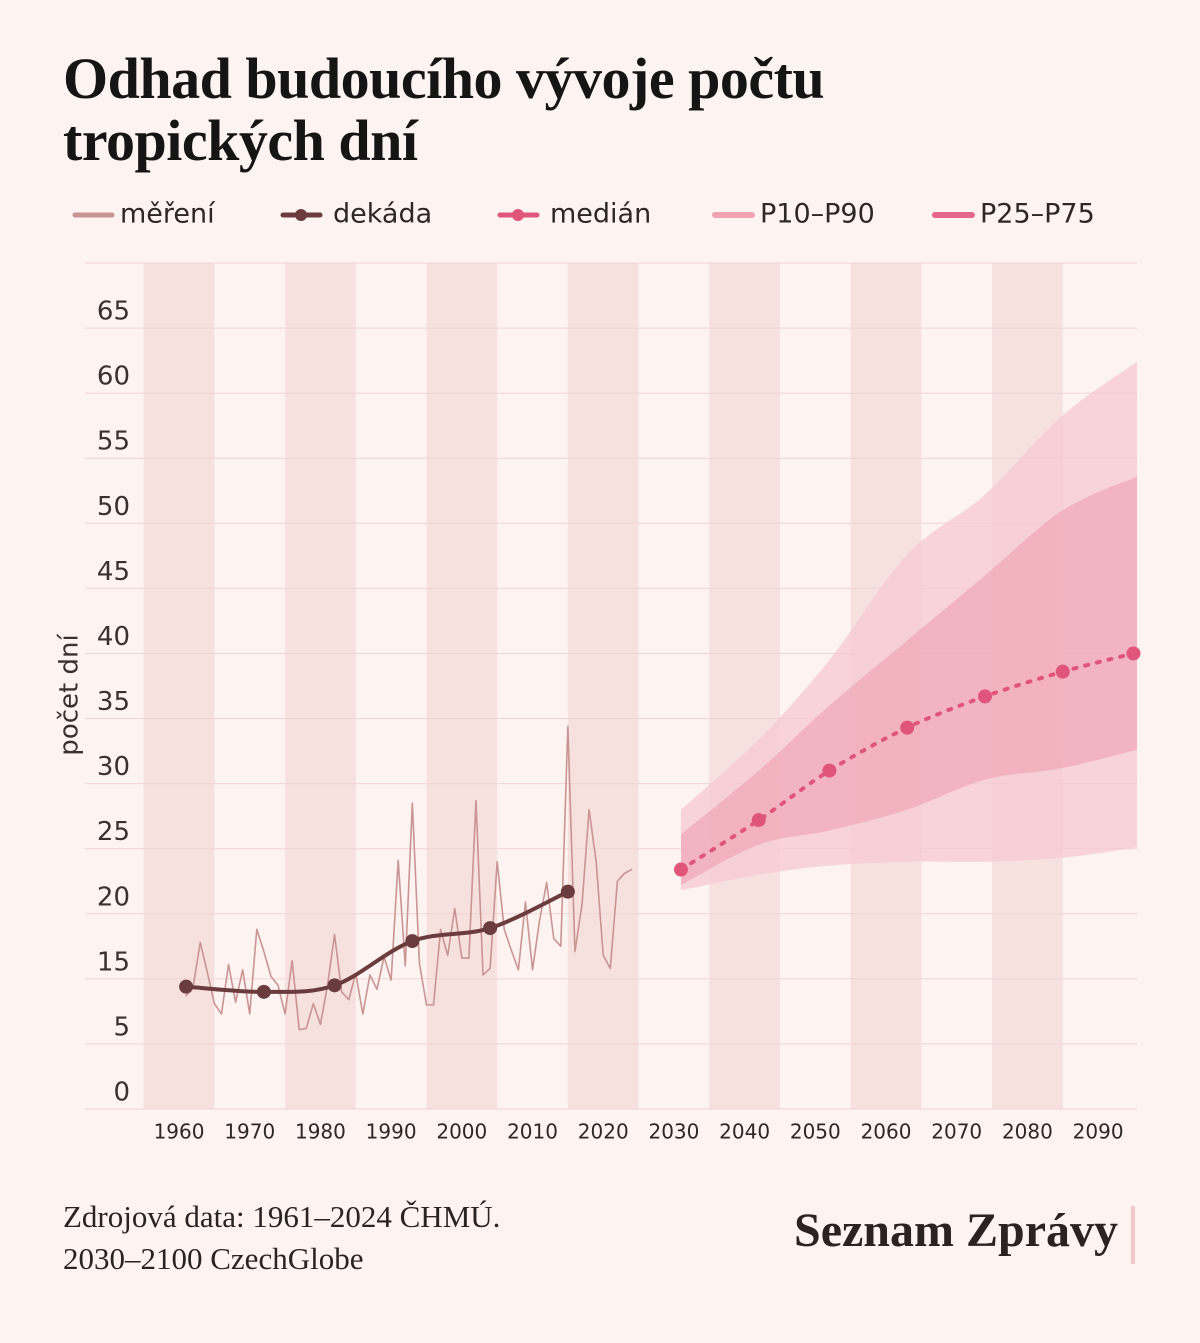 The height and width of the screenshot is (1343, 1200). I want to click on band-area, so click(908, 681).